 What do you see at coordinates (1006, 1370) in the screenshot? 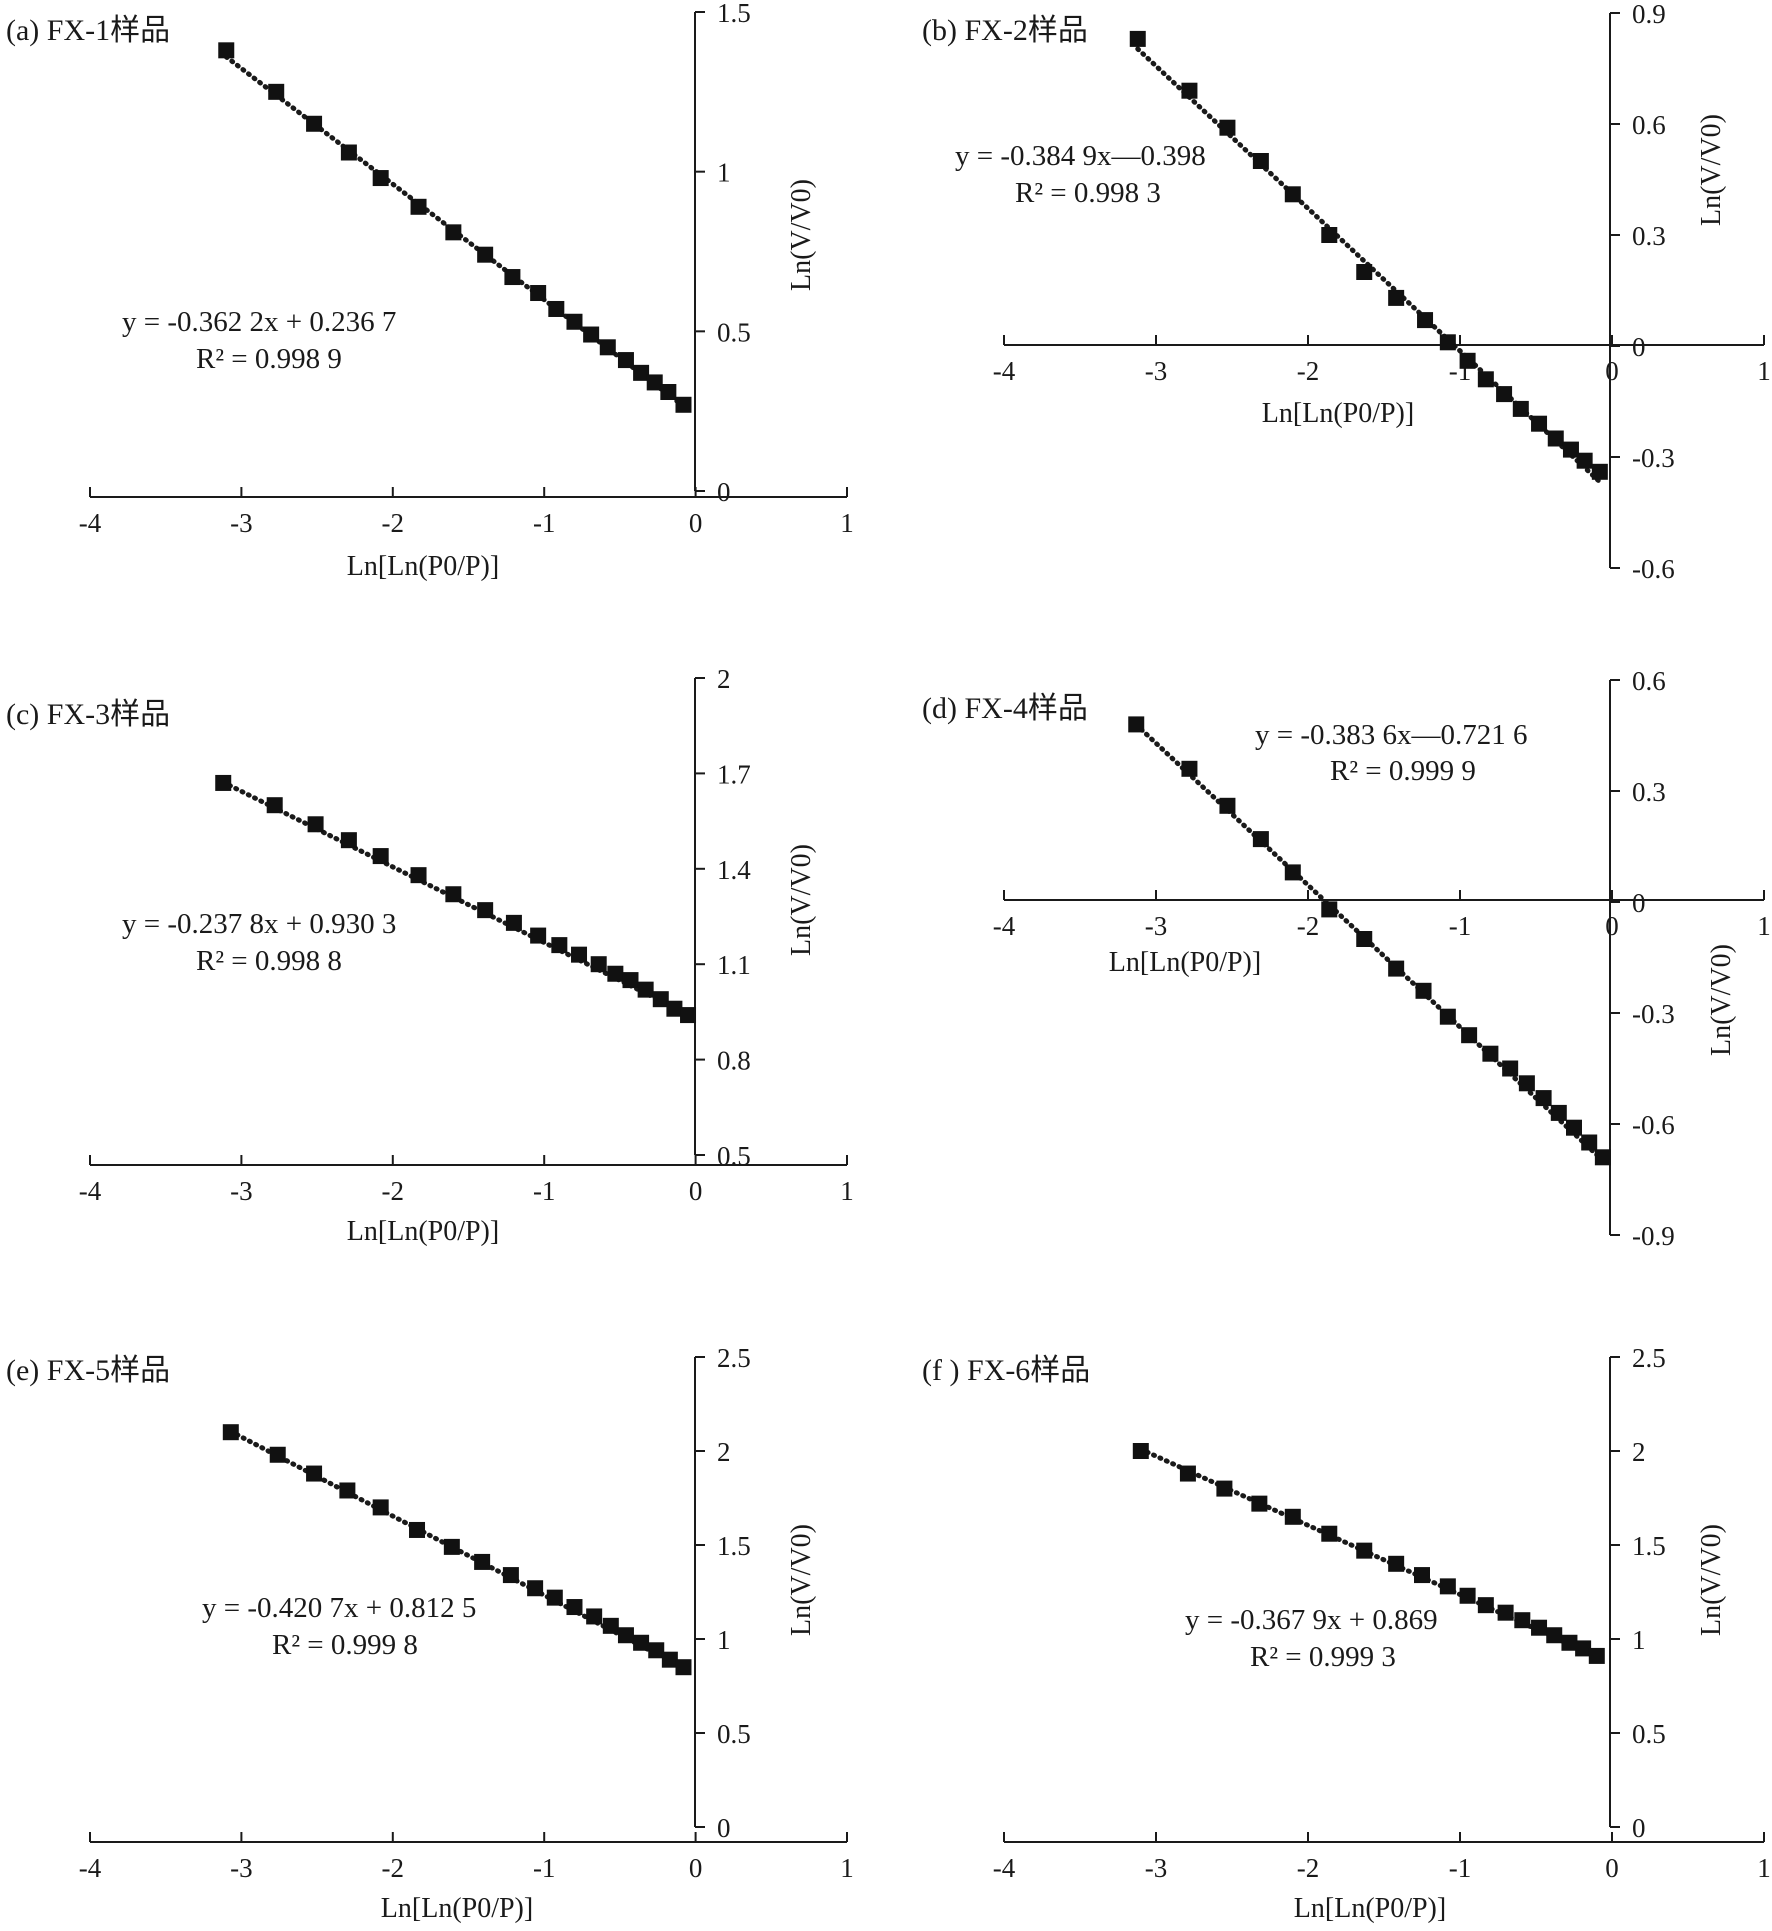
I see `panel-title: (f ) FX-6样品` at bounding box center [1006, 1370].